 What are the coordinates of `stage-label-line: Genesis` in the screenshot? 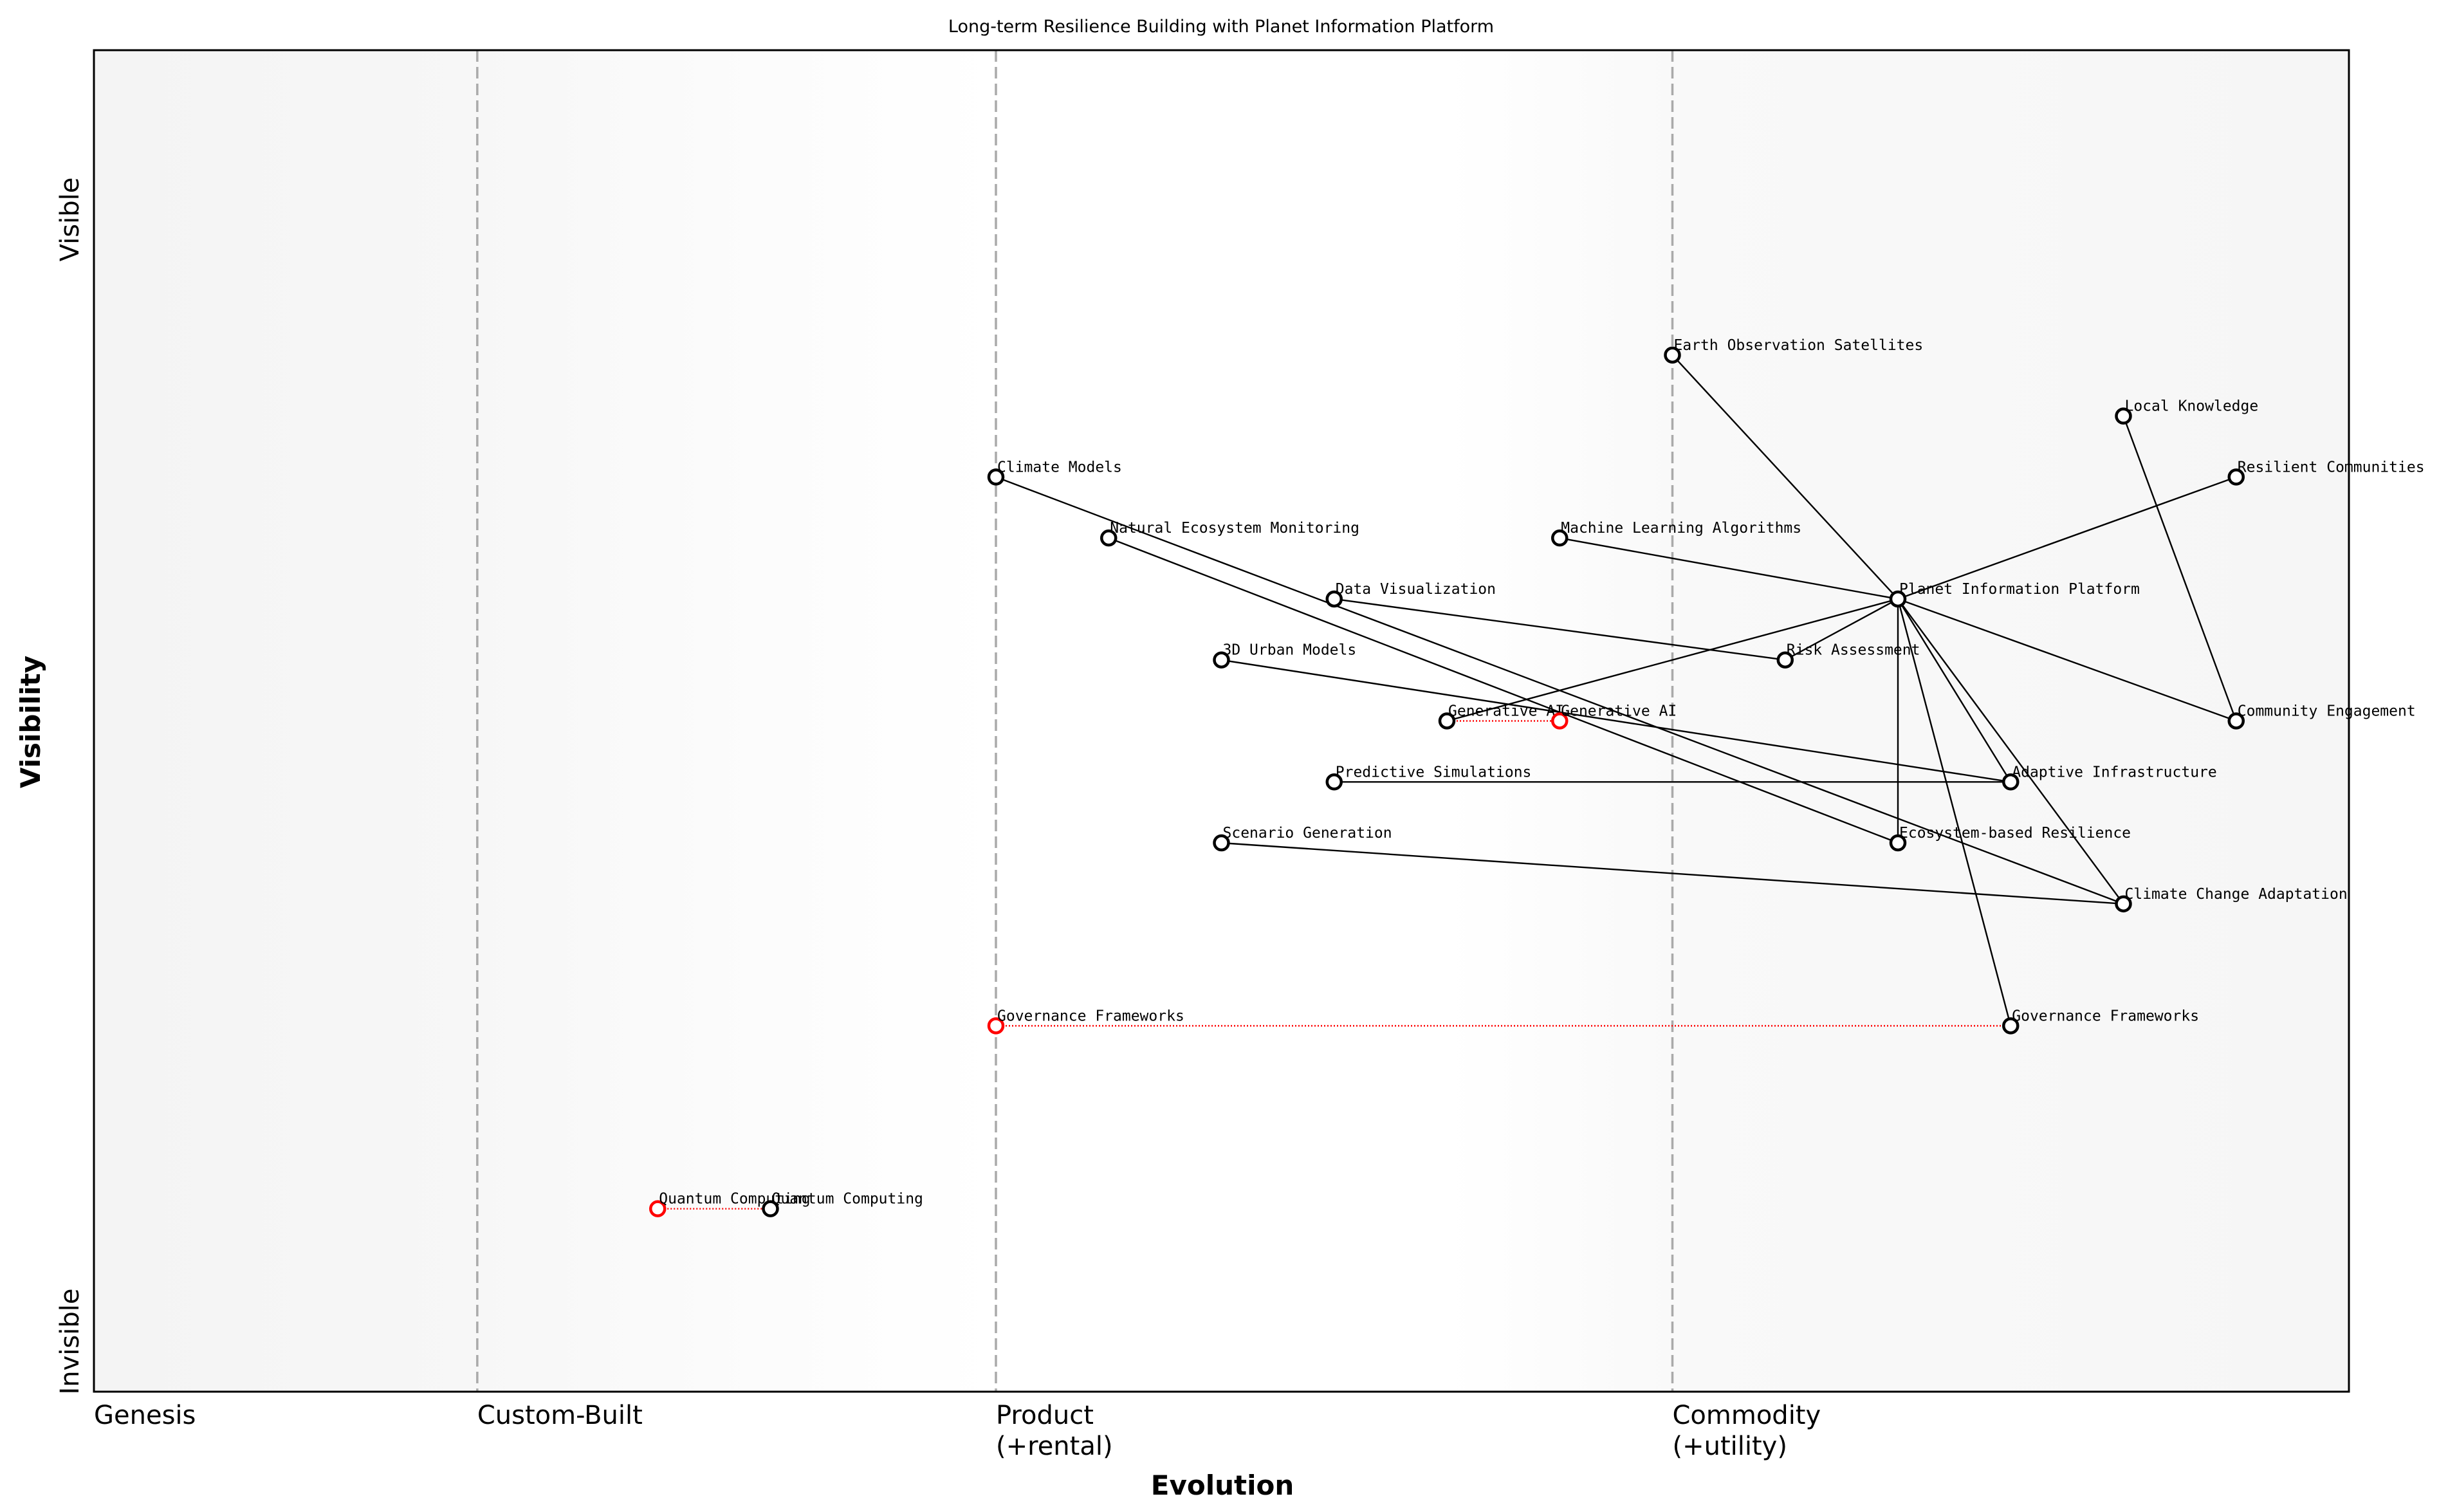 It's located at (145, 1415).